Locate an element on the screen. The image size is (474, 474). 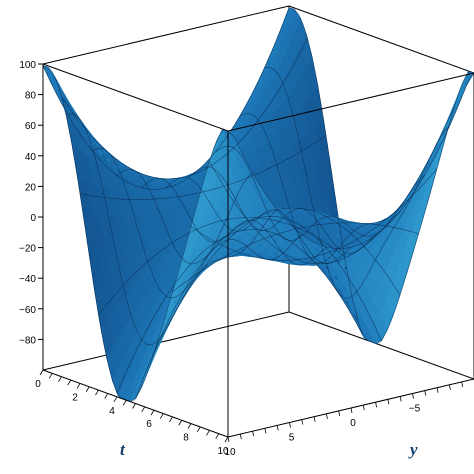
t-tick-label: 10 is located at coordinates (223, 451).